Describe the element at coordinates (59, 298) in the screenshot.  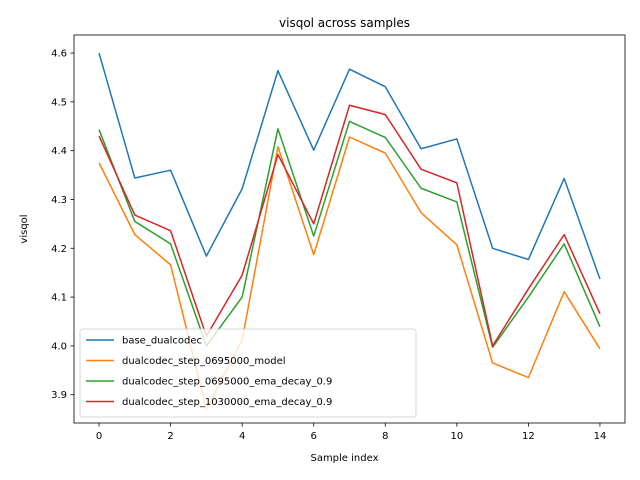
I see `y-tick-label: 4.1` at that location.